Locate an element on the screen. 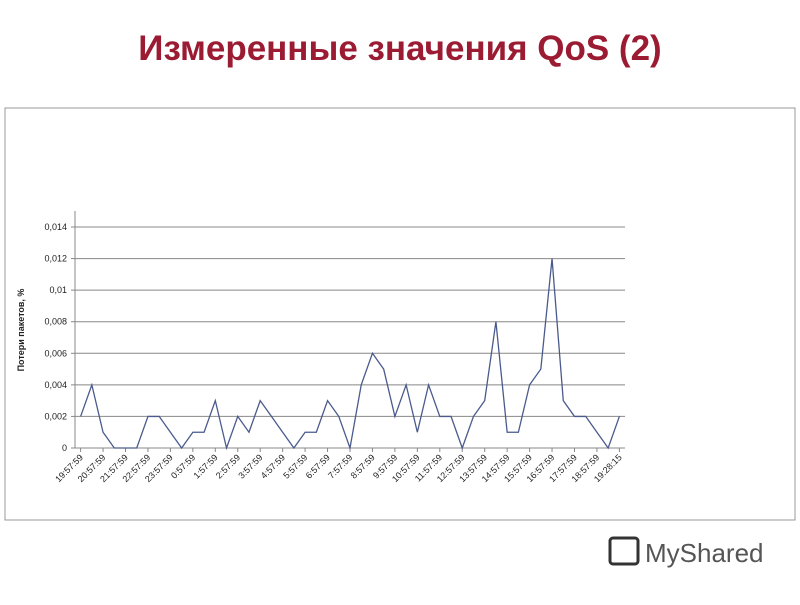  y-tick-label: 0,014 is located at coordinates (55, 227).